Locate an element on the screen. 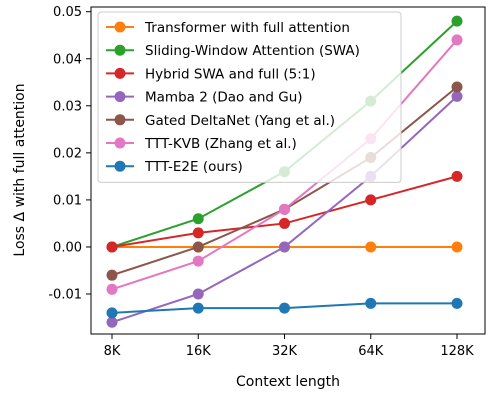  y-tick-label: 0.01 is located at coordinates (67, 200).